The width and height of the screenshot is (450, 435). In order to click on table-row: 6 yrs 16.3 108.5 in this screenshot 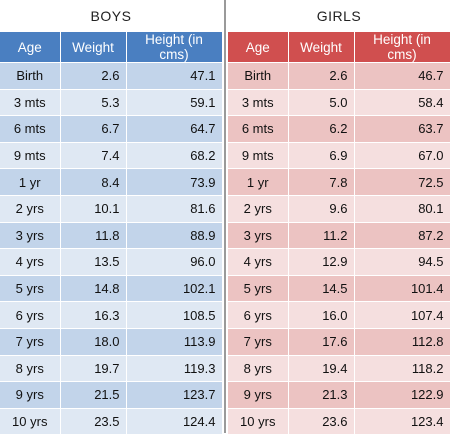, I will do `click(111, 315)`.